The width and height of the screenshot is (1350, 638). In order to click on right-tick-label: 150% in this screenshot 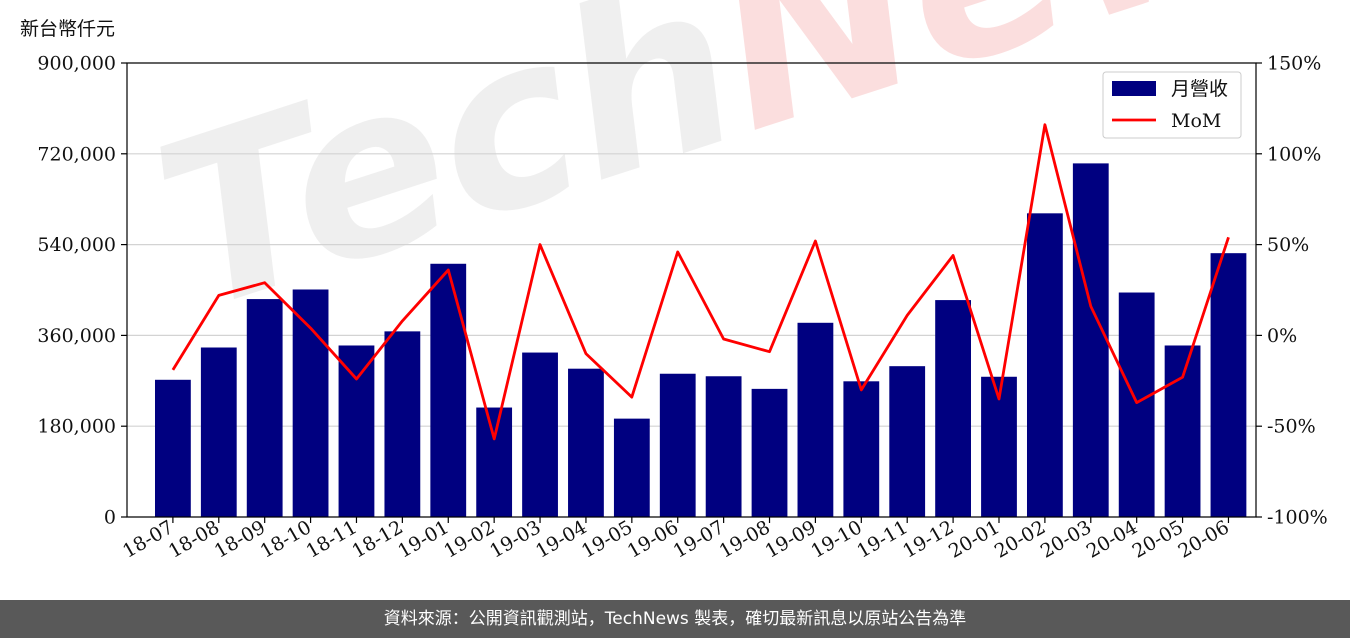, I will do `click(1294, 64)`.